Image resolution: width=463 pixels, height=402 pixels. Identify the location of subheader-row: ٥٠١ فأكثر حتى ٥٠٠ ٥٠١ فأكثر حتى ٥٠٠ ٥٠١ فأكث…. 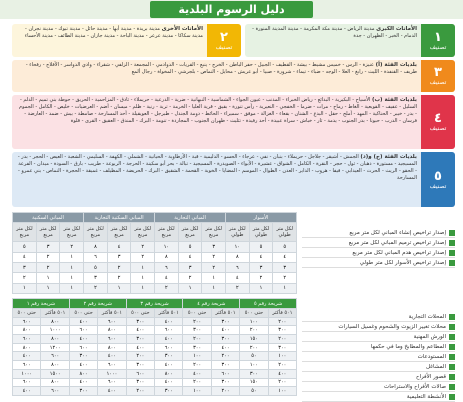
(154, 313).